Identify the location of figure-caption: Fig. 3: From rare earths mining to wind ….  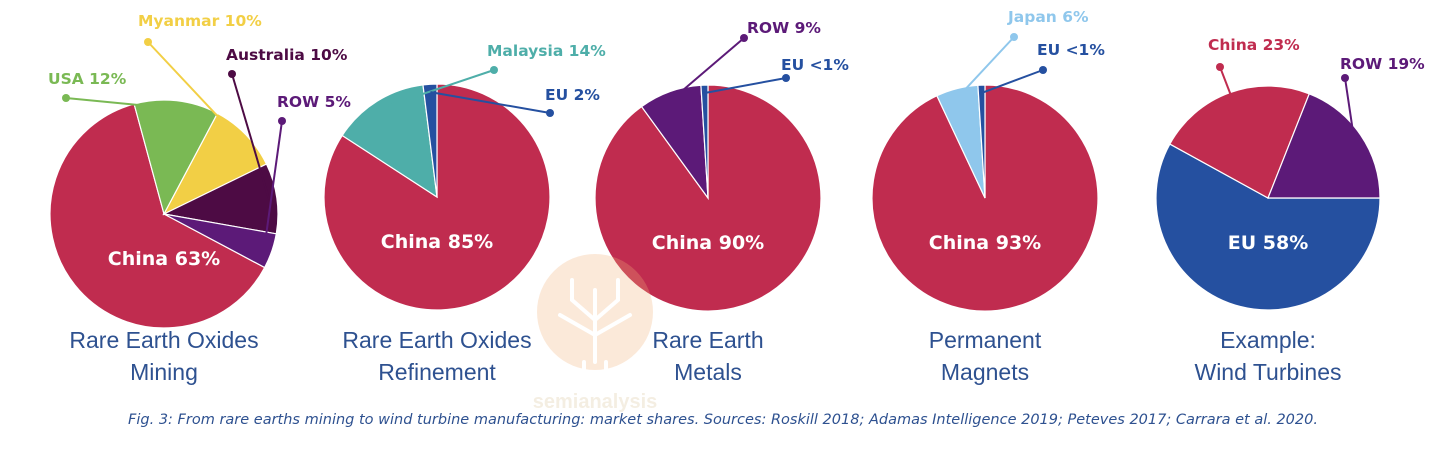
(723, 420).